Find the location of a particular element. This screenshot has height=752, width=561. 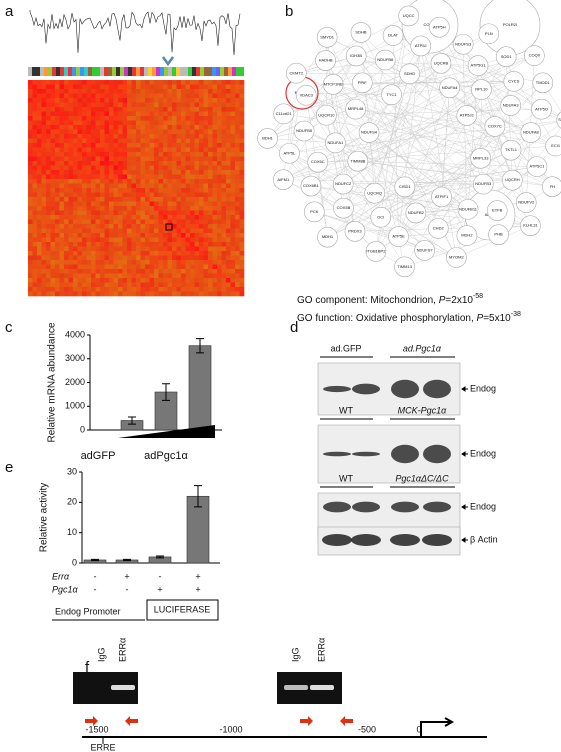

node-label: NDUFB2 is located at coordinates (416, 212).